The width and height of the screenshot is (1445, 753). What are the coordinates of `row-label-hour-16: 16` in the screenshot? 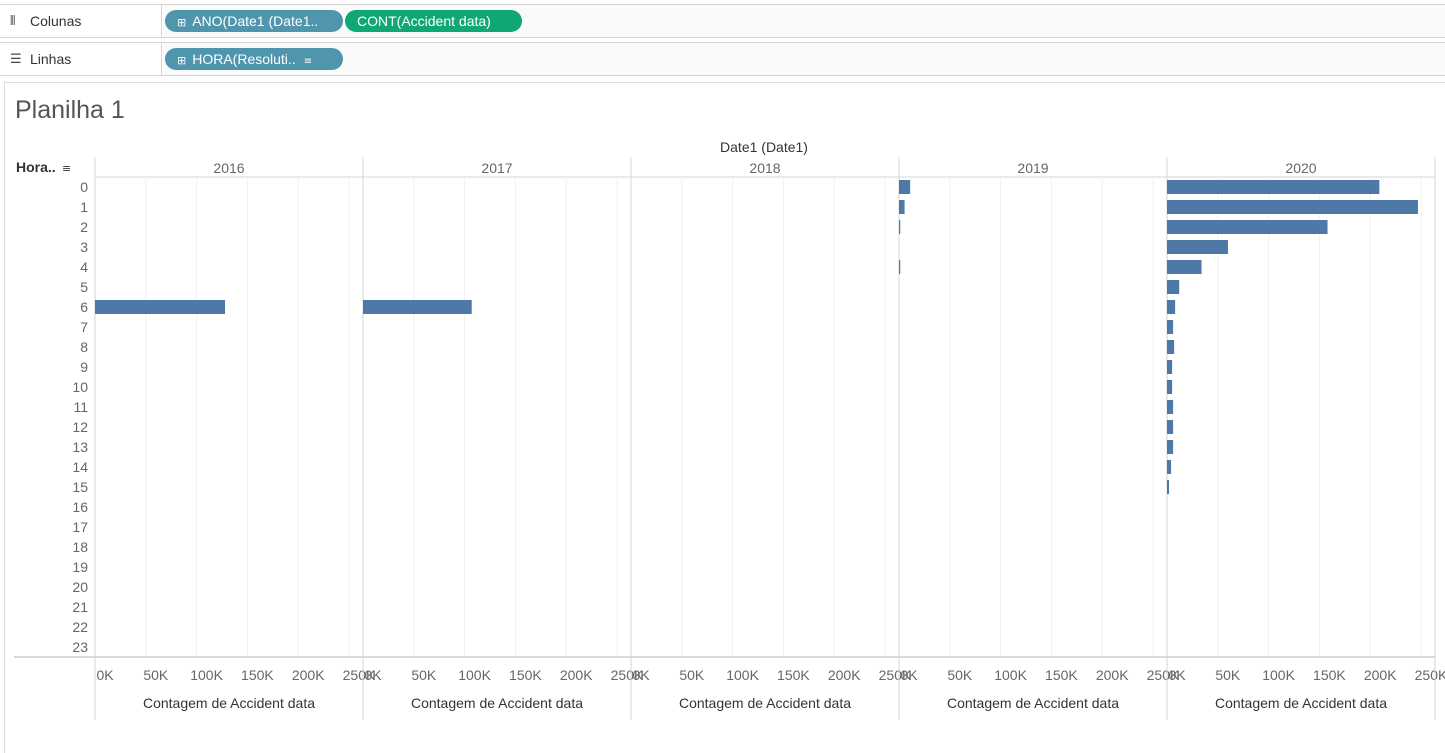 It's located at (80, 507).